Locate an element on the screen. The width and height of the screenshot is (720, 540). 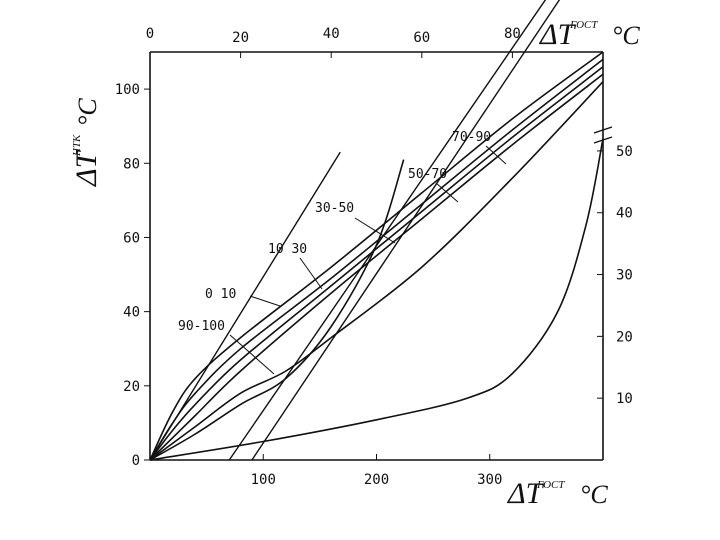
left-tick-label: 0 is located at coordinates (136, 461).